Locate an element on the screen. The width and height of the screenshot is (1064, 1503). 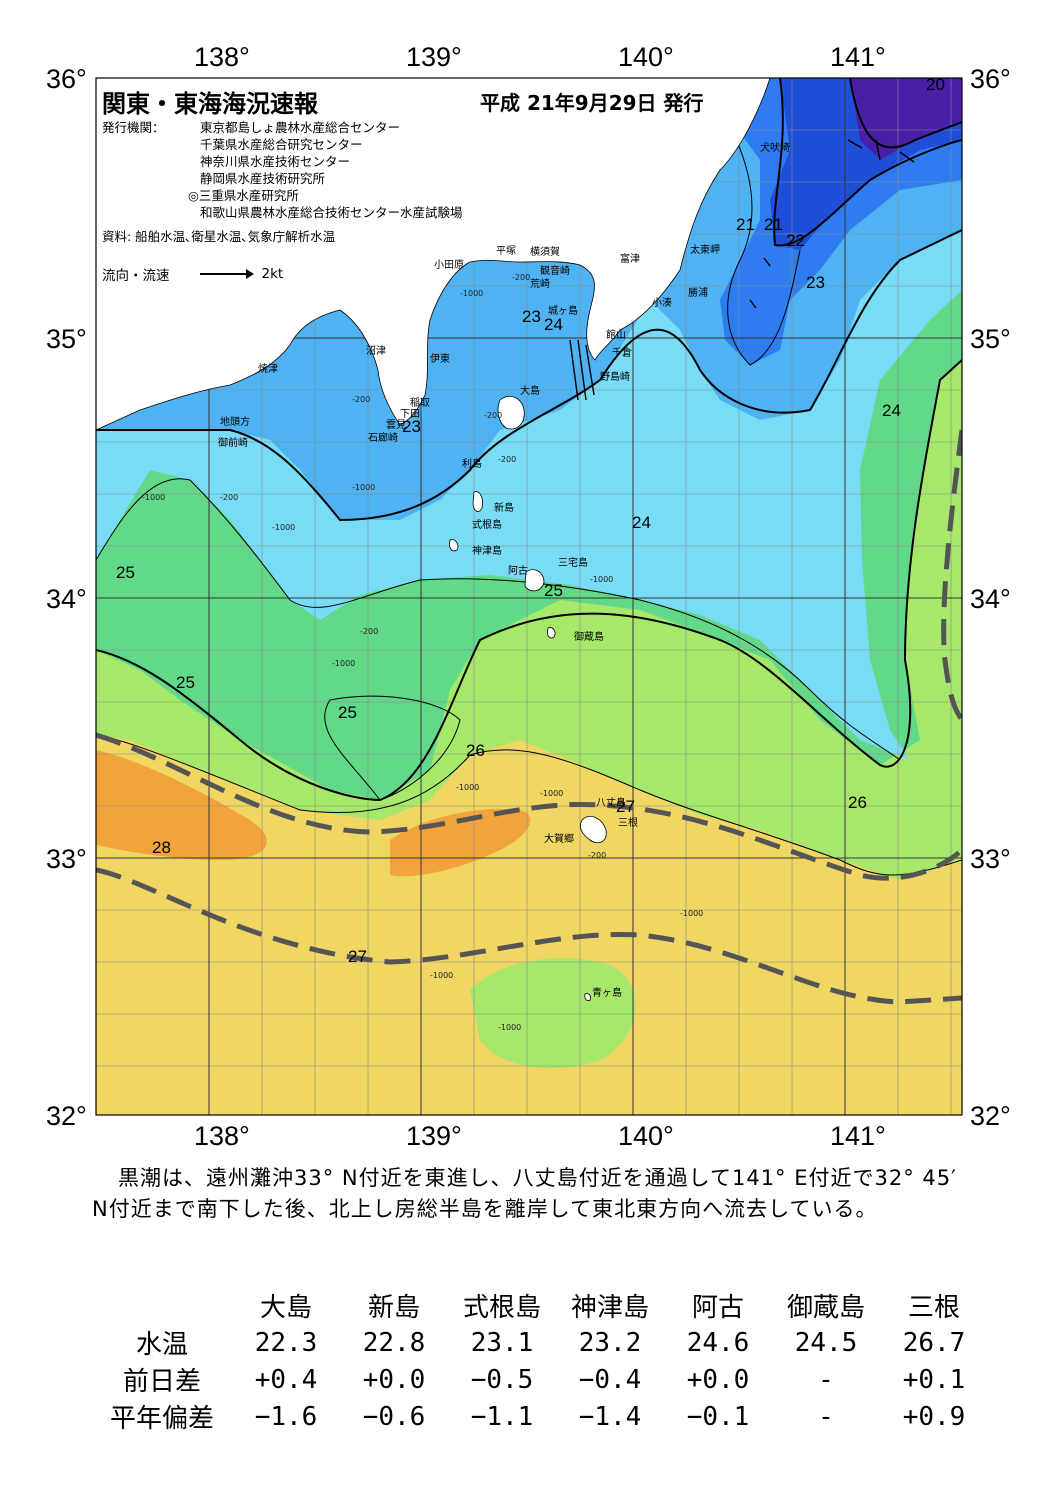
place-label: 横須賀 is located at coordinates (545, 251).